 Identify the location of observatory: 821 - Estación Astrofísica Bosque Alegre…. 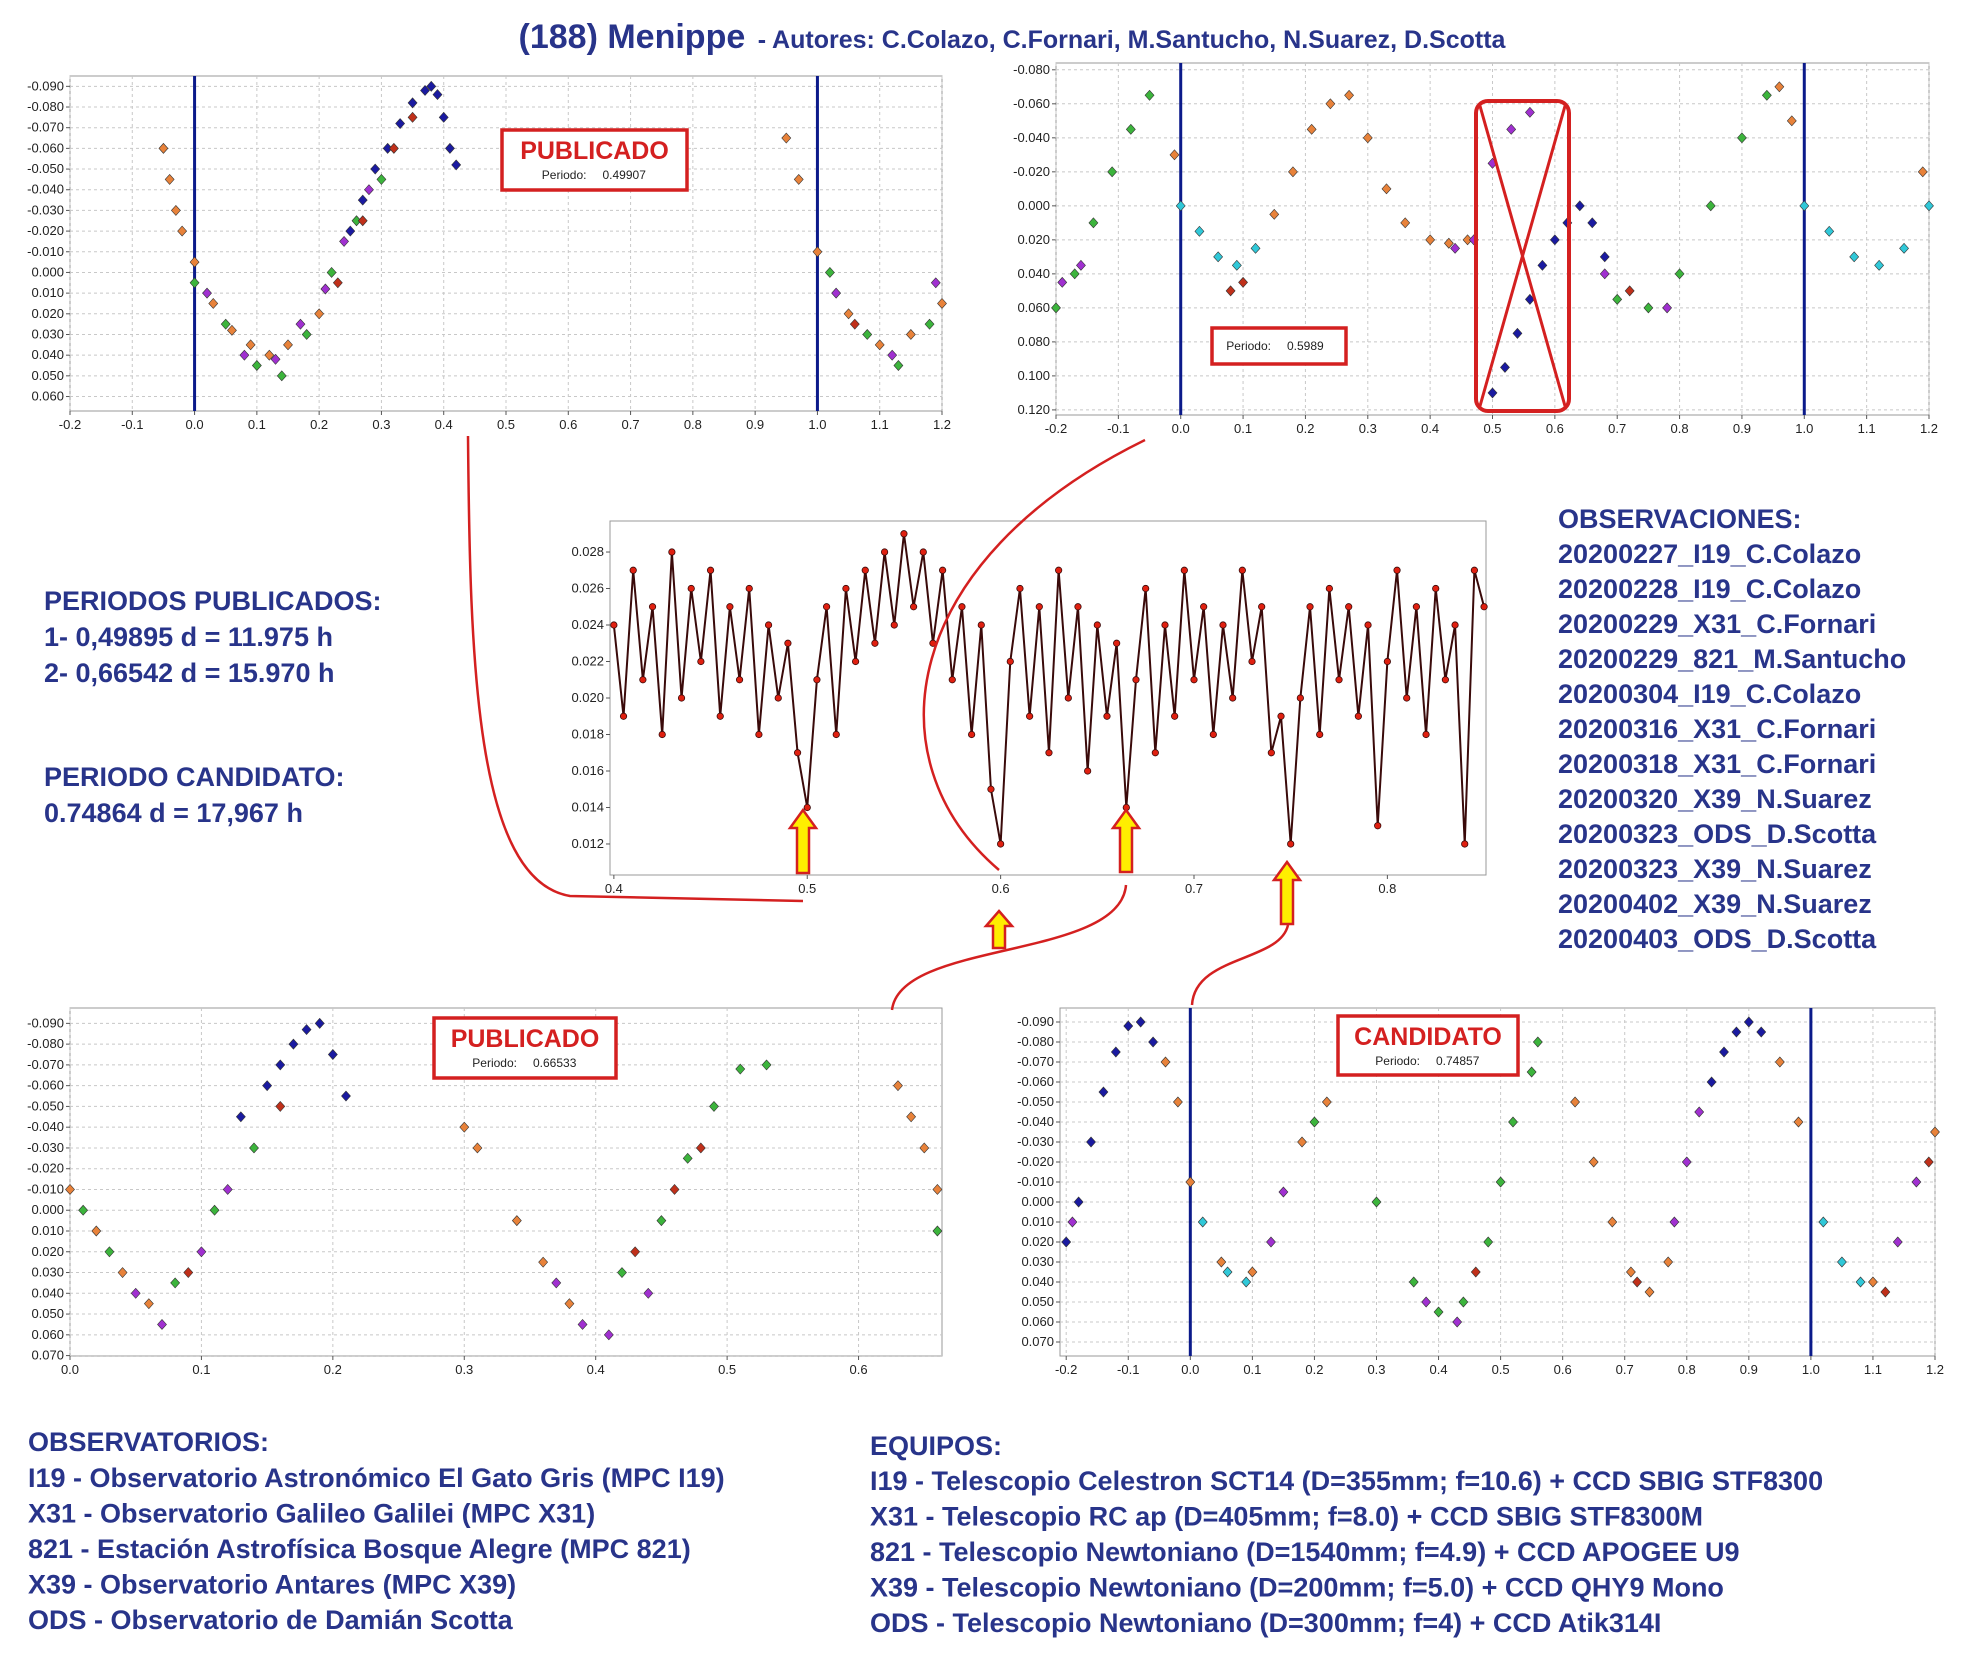
(359, 1549).